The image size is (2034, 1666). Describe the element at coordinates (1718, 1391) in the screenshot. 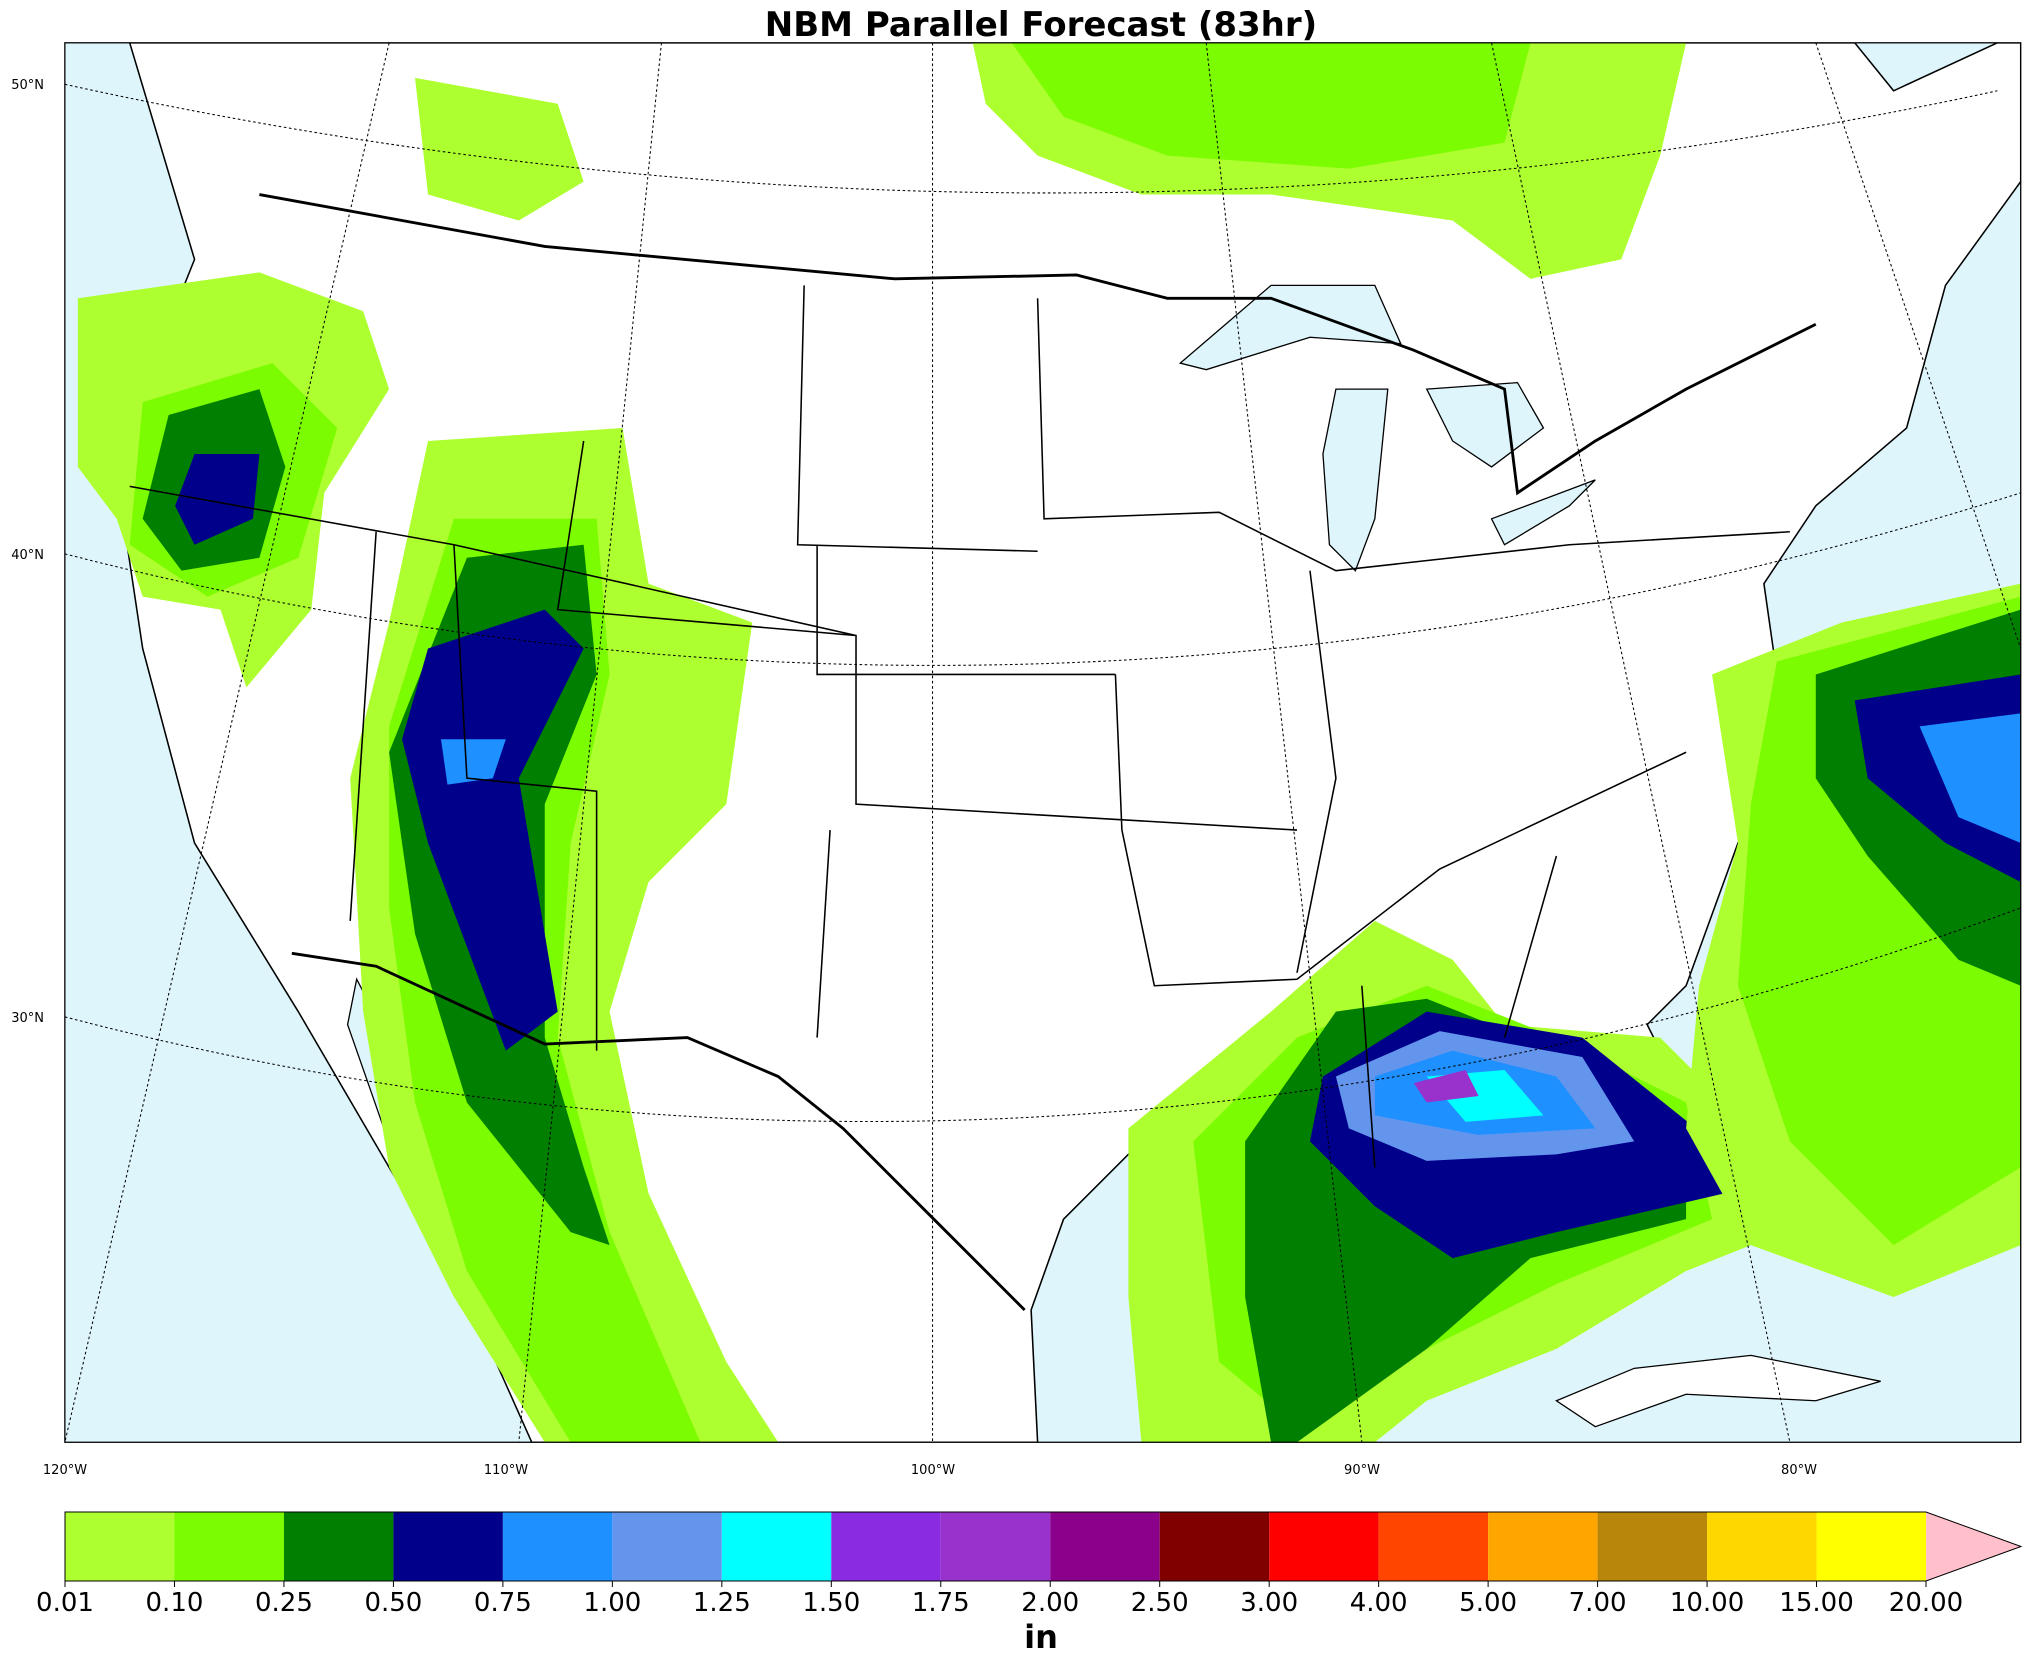

I see `cuba` at that location.